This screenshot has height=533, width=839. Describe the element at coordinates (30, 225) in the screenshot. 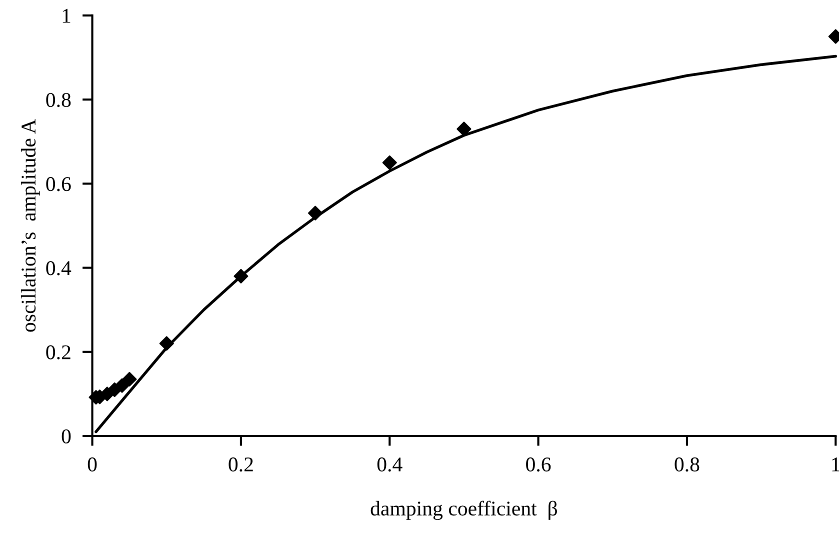

I see `y-axis-title: oscillation’s amplitude A` at that location.